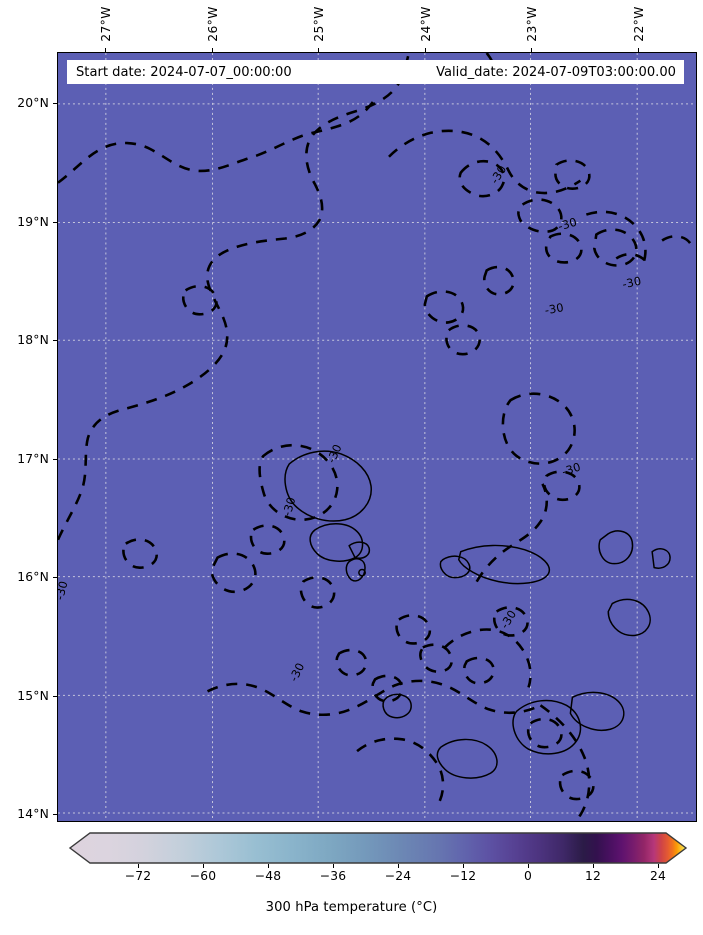  I want to click on colorbar-tick-label-12: 12, so click(593, 876).